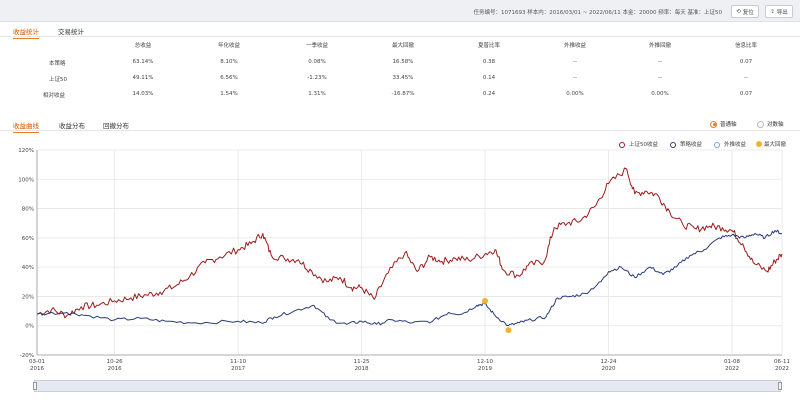 The height and width of the screenshot is (400, 800). What do you see at coordinates (732, 362) in the screenshot?
I see `x-tick-label: 01-08` at bounding box center [732, 362].